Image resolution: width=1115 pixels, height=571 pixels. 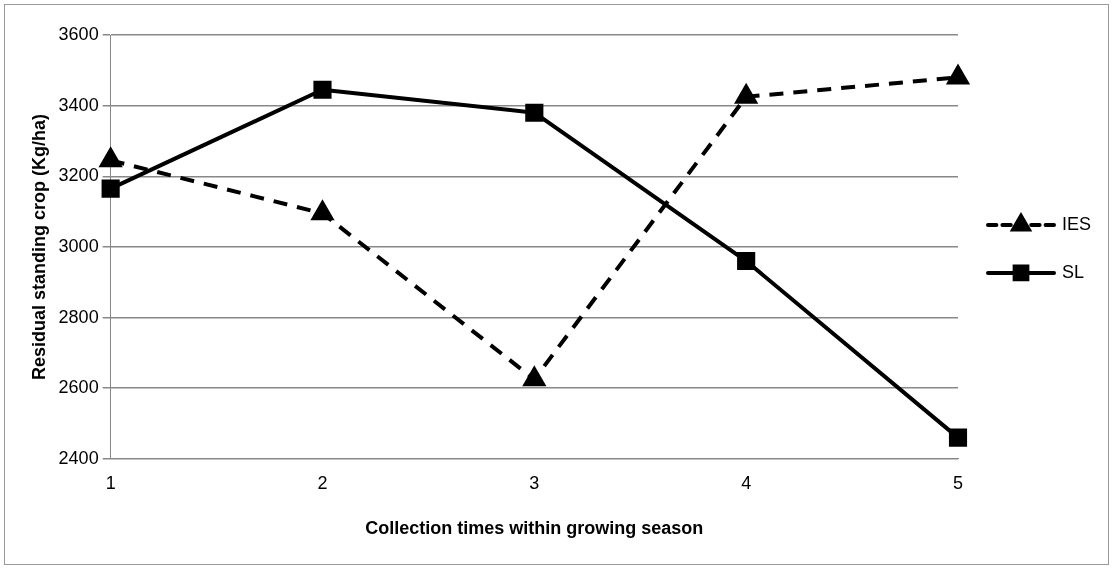 I want to click on y-tick-label: 3600, so click(x=78, y=33).